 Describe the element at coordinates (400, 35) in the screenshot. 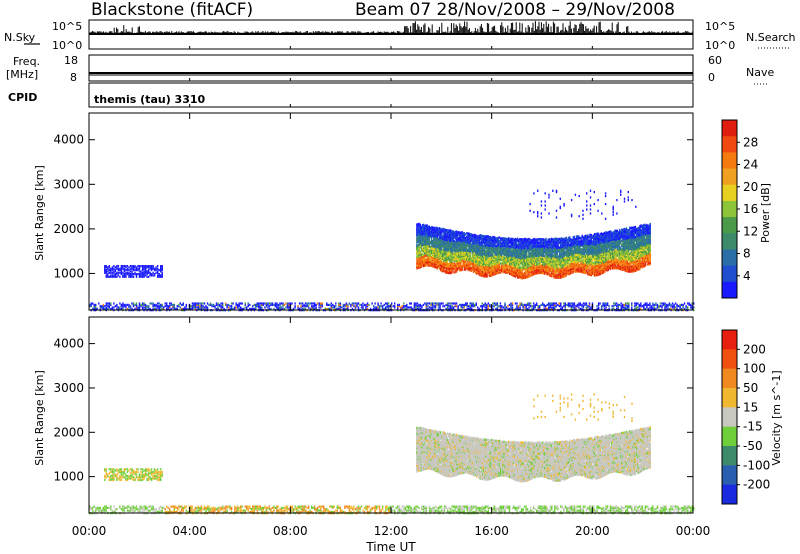

I see `nsky-strip: N.Sky 10^5 10^0 10^5 10^0 N.Search` at that location.